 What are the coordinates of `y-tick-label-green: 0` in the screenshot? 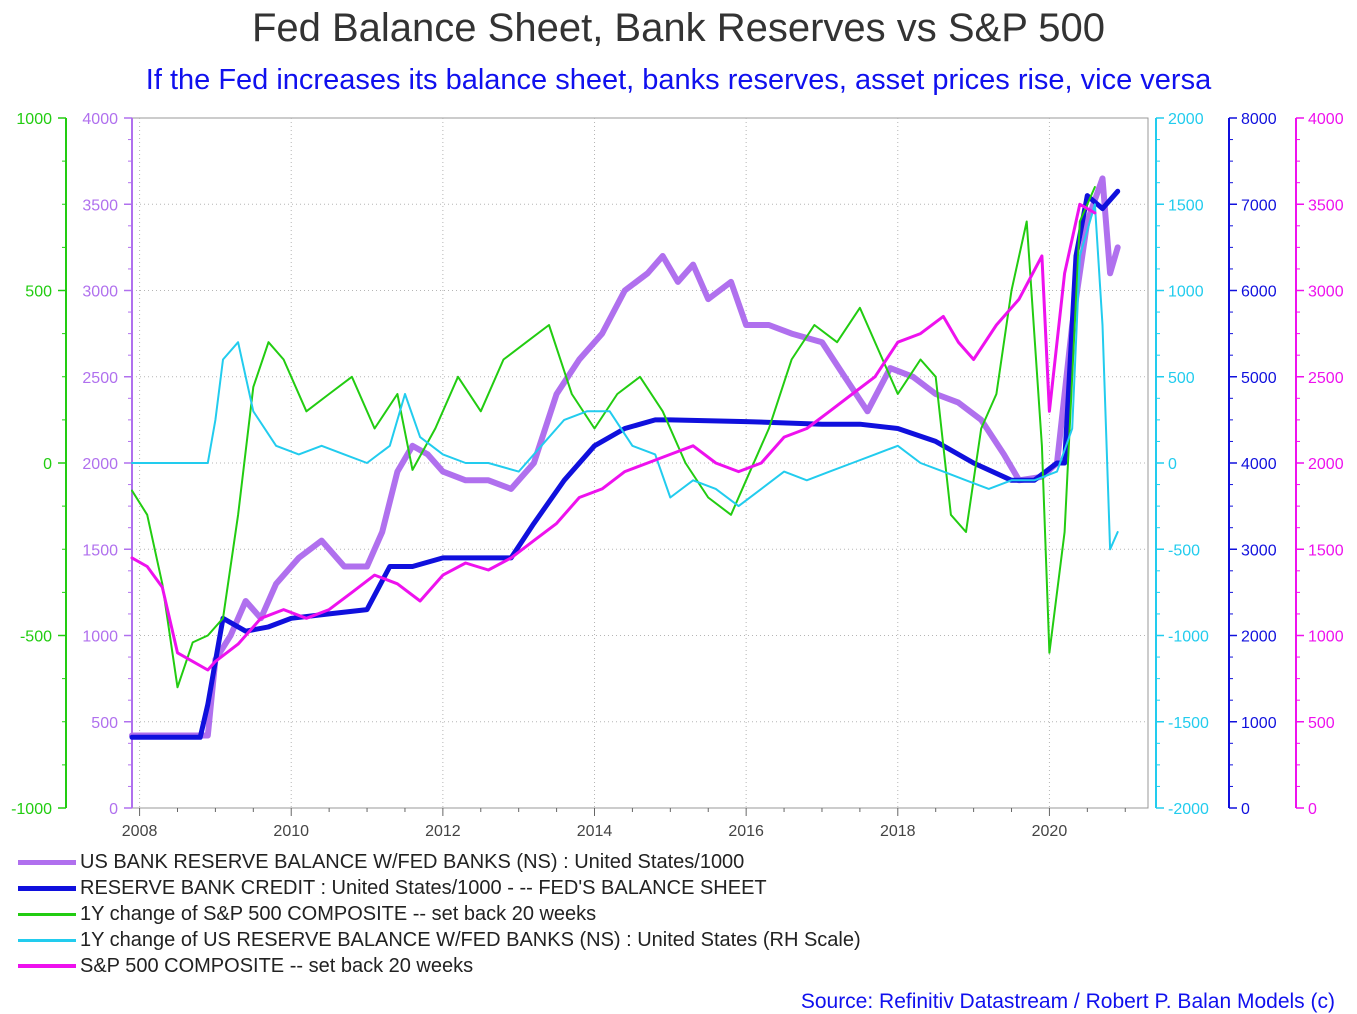 It's located at (47, 464).